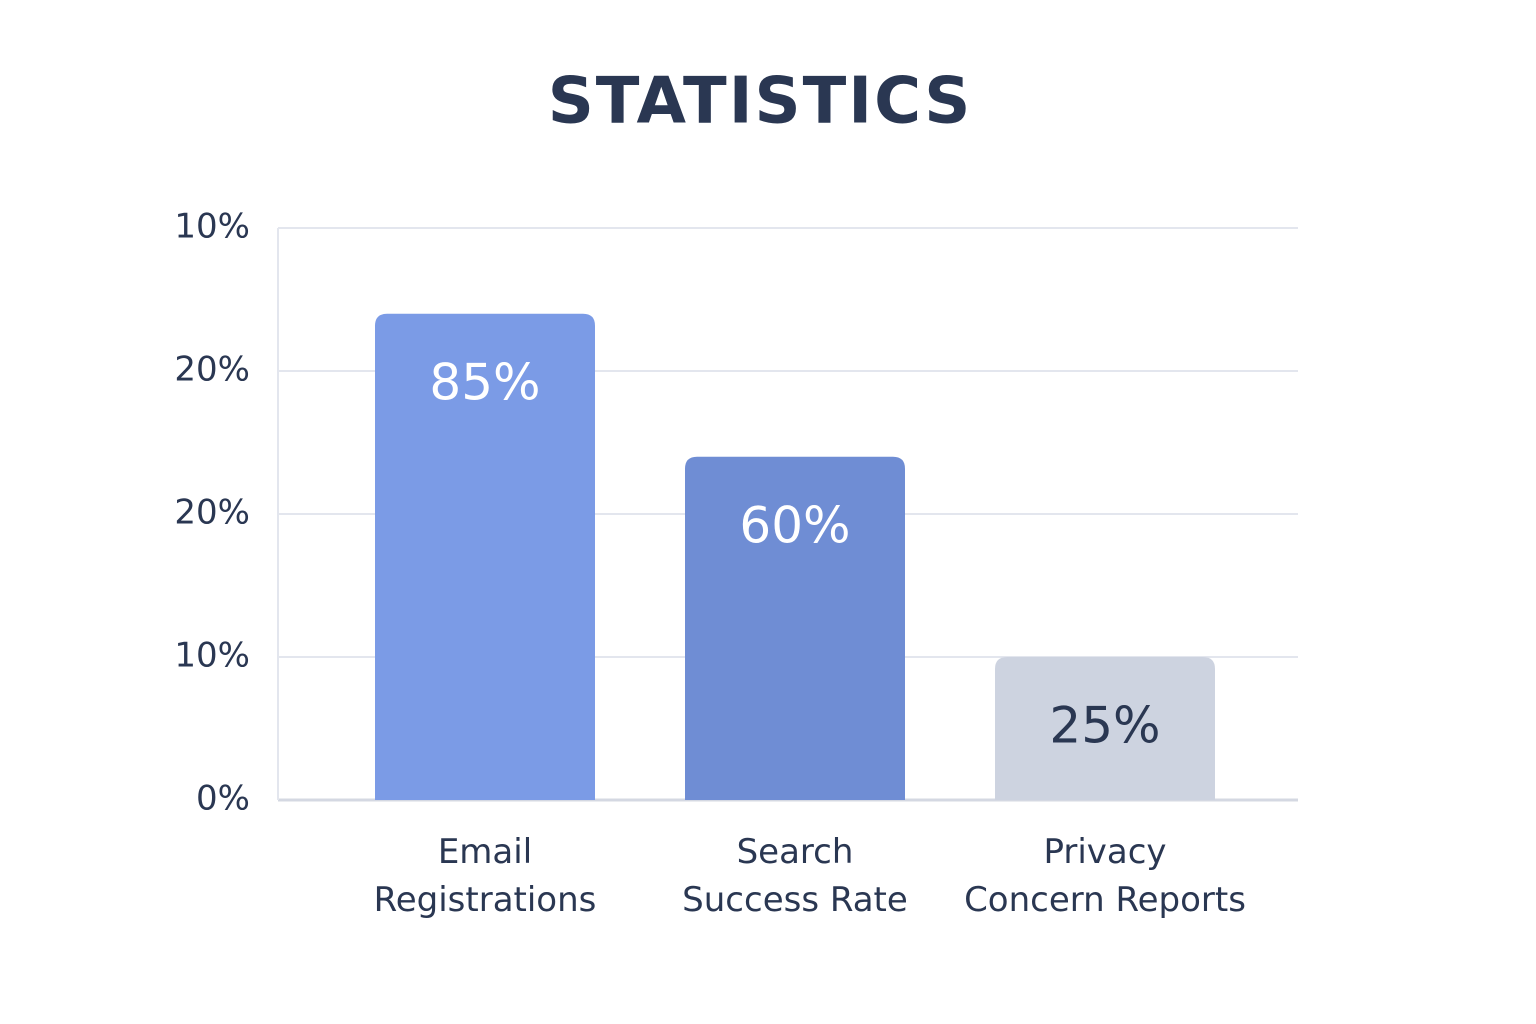  What do you see at coordinates (1104, 852) in the screenshot?
I see `label-line: Privacy` at bounding box center [1104, 852].